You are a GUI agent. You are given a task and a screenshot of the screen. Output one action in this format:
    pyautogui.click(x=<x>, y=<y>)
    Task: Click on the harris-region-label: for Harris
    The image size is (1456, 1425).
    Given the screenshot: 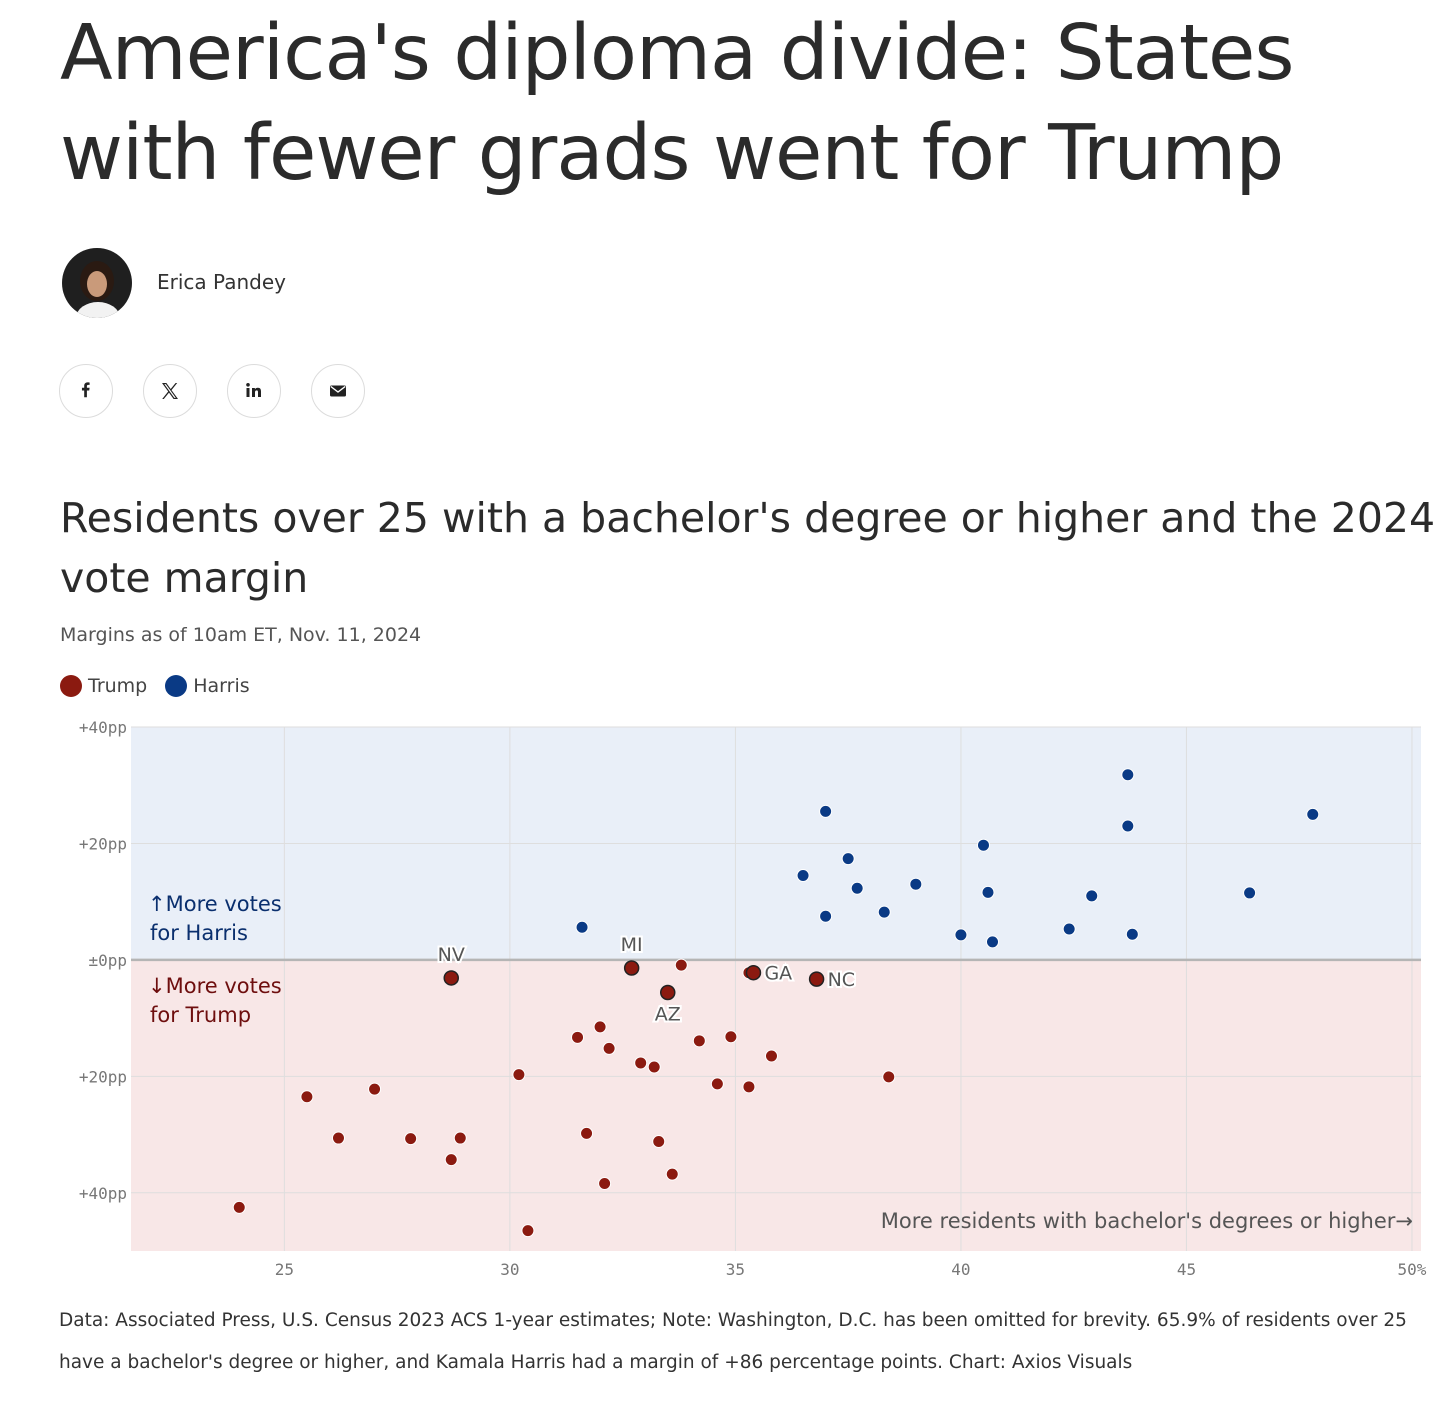 What is the action you would take?
    pyautogui.click(x=199, y=933)
    